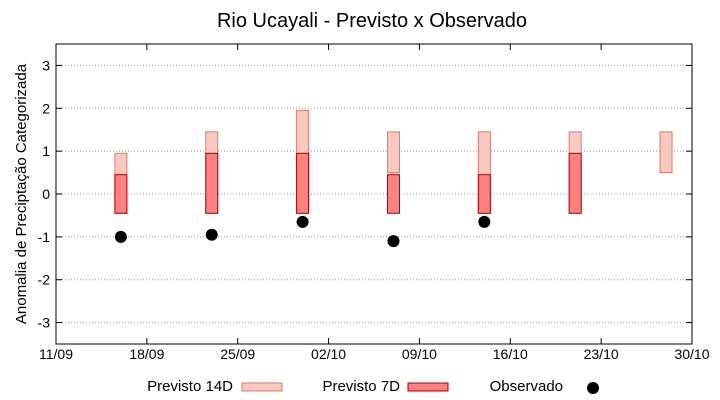 This screenshot has height=400, width=720. What do you see at coordinates (56, 354) in the screenshot?
I see `x-tick-label: 11/09` at bounding box center [56, 354].